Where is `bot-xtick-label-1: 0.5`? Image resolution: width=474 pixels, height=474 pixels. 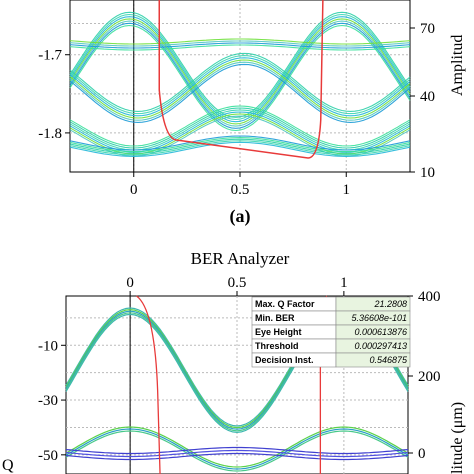
bot-xtick-label-1: 0.5 is located at coordinates (237, 283).